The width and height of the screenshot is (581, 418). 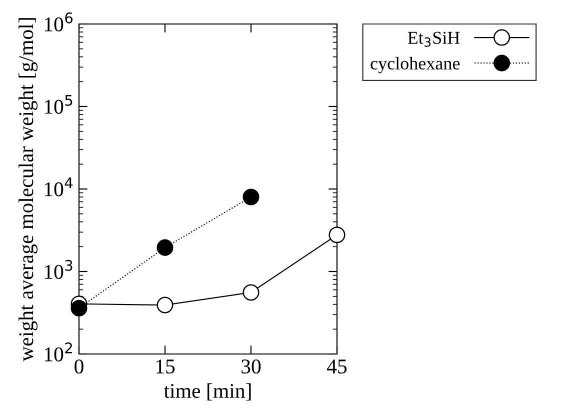 I want to click on x-tick-label: 0, so click(x=79, y=366).